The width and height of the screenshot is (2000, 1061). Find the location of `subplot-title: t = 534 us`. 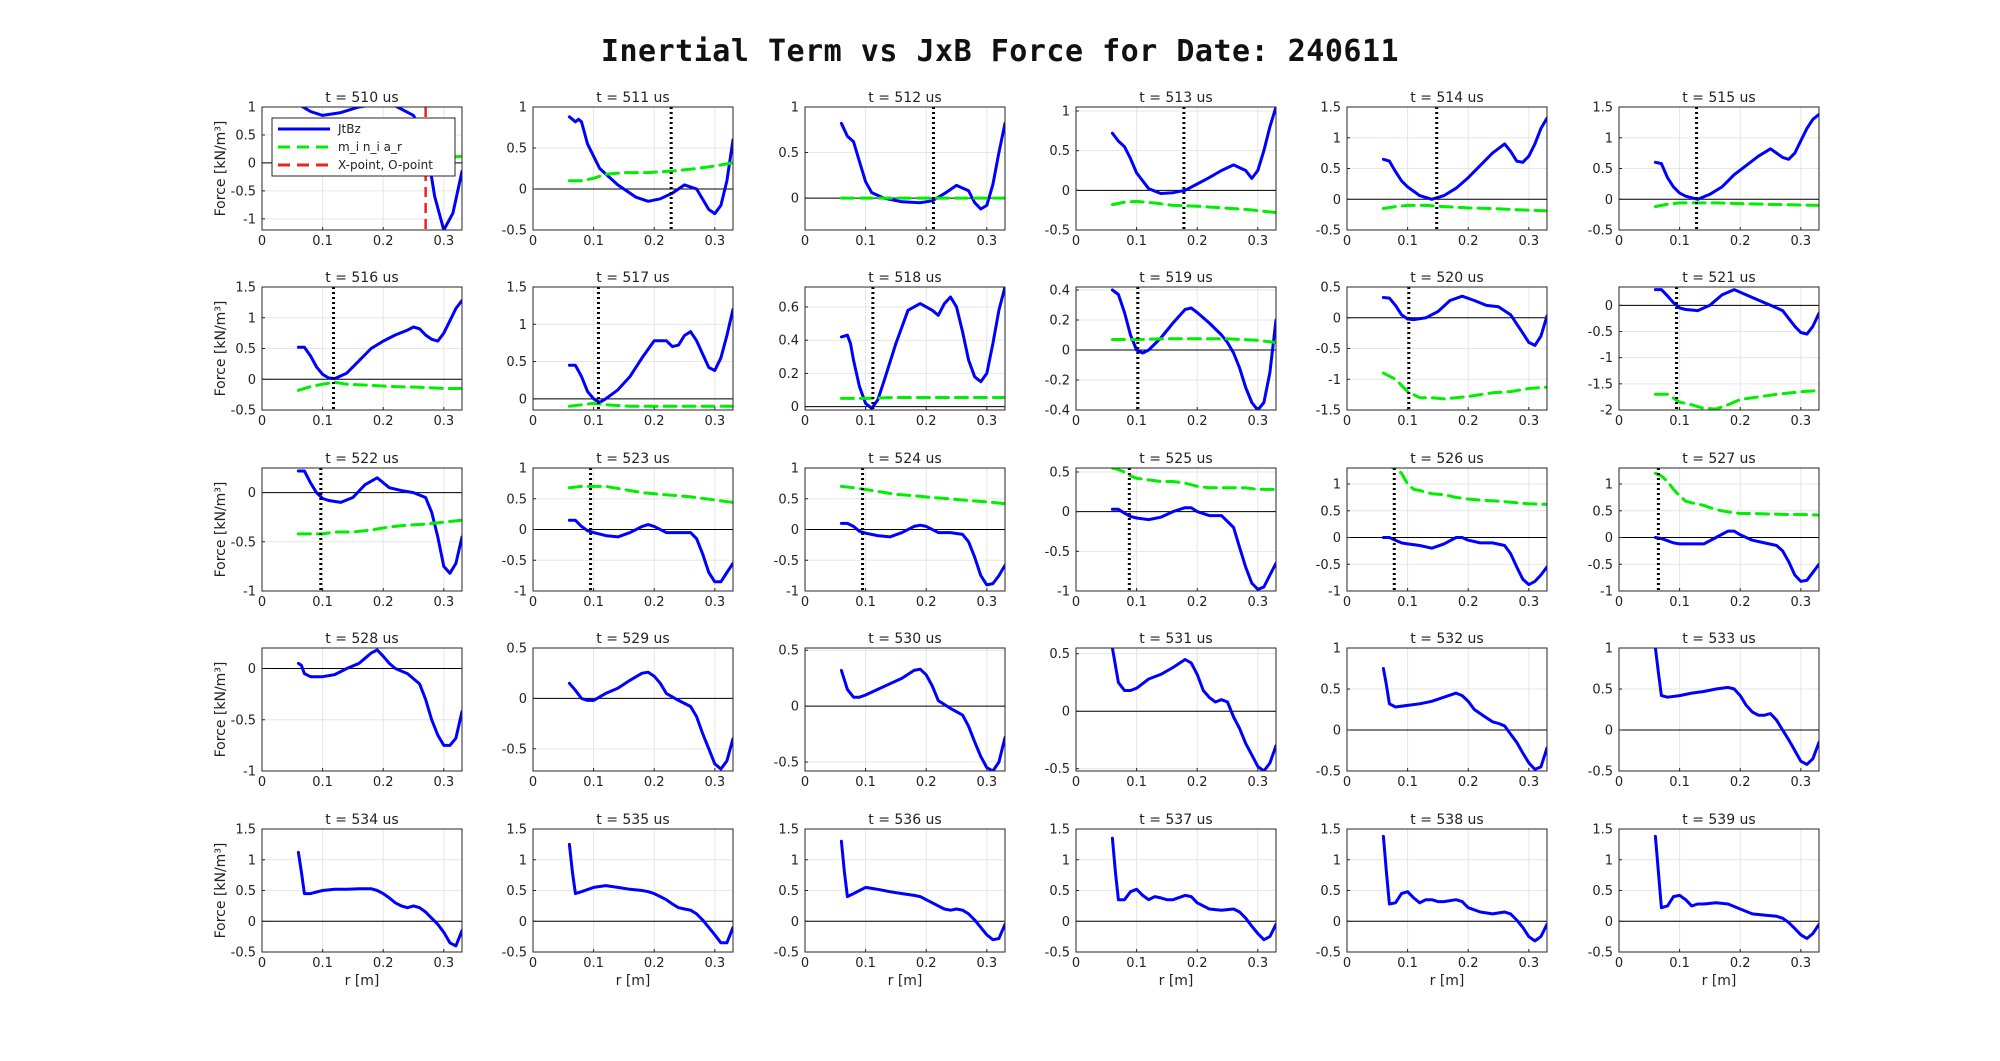

subplot-title: t = 534 us is located at coordinates (361, 820).